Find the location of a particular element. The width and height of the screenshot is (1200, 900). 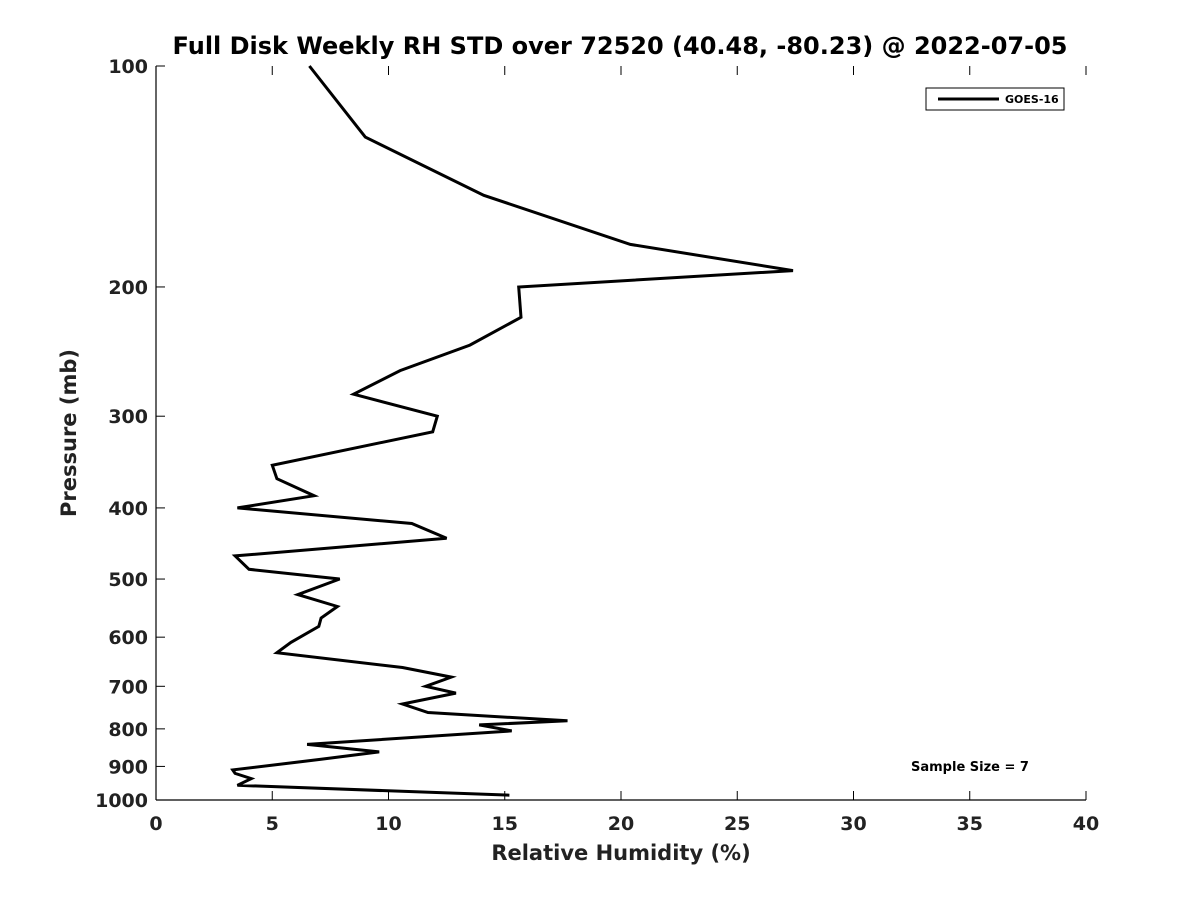

y-tick-label-600: 600 is located at coordinates (128, 638).